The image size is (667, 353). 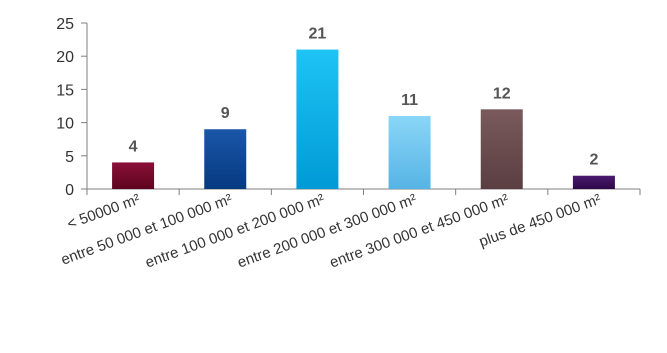 I want to click on data-label-6: 2, so click(x=593, y=160).